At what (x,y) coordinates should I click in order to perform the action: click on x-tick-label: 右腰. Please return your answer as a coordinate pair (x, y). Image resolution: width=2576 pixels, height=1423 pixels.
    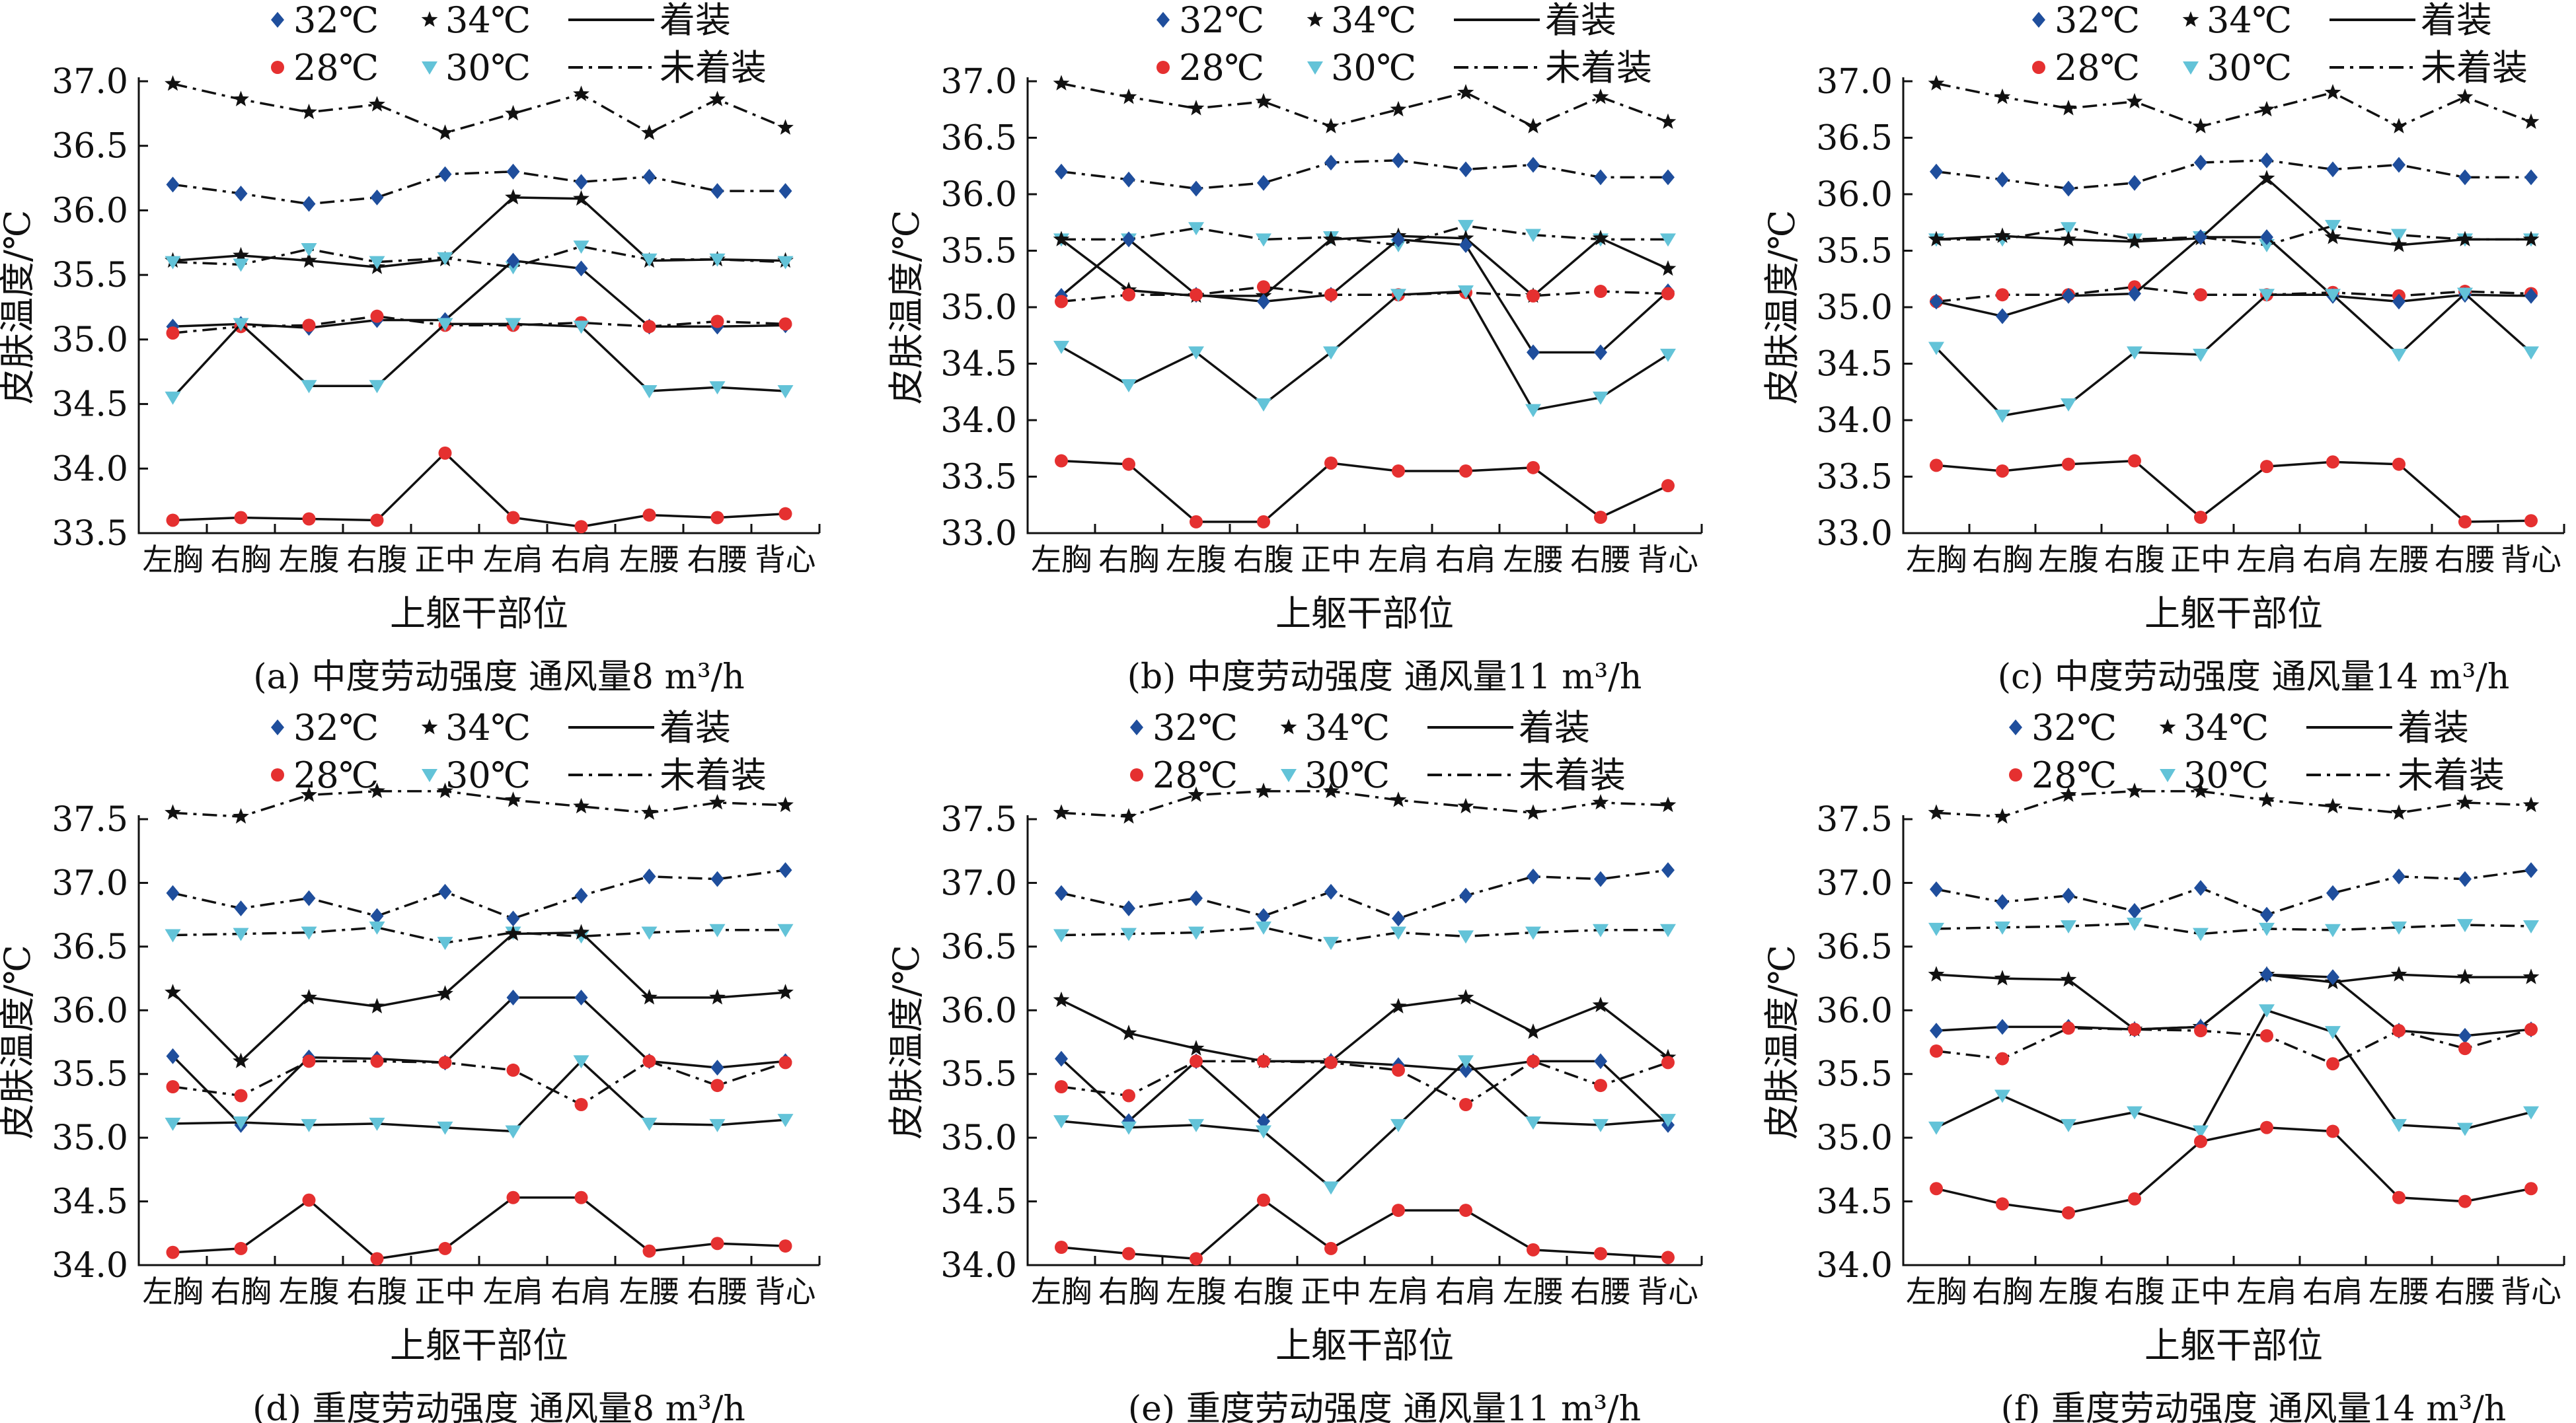
    Looking at the image, I should click on (2465, 1291).